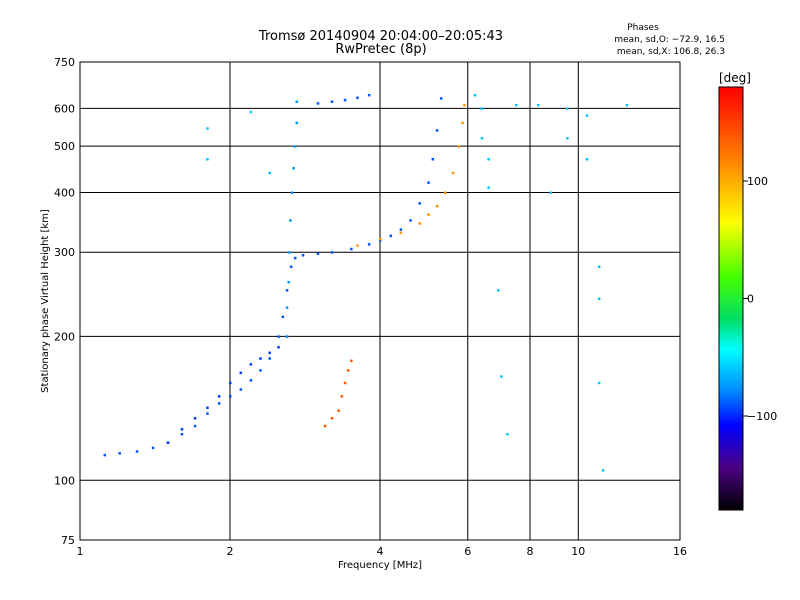 The image size is (800, 600). What do you see at coordinates (731, 298) in the screenshot?
I see `colorbar` at bounding box center [731, 298].